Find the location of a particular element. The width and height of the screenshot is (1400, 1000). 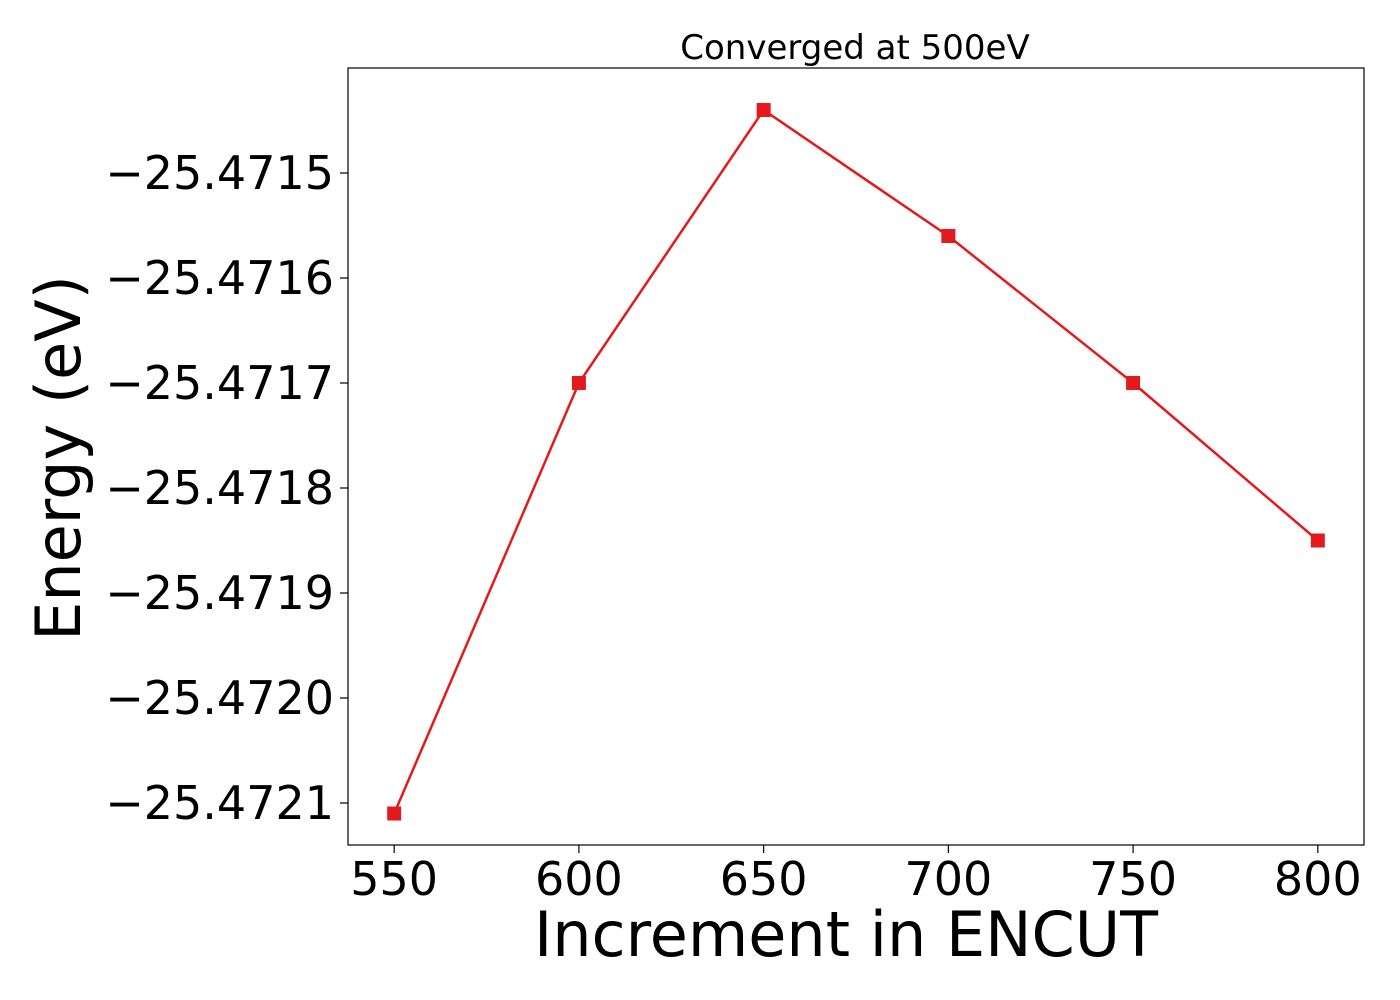

y-tick-label: −25.4717 is located at coordinates (219, 383).